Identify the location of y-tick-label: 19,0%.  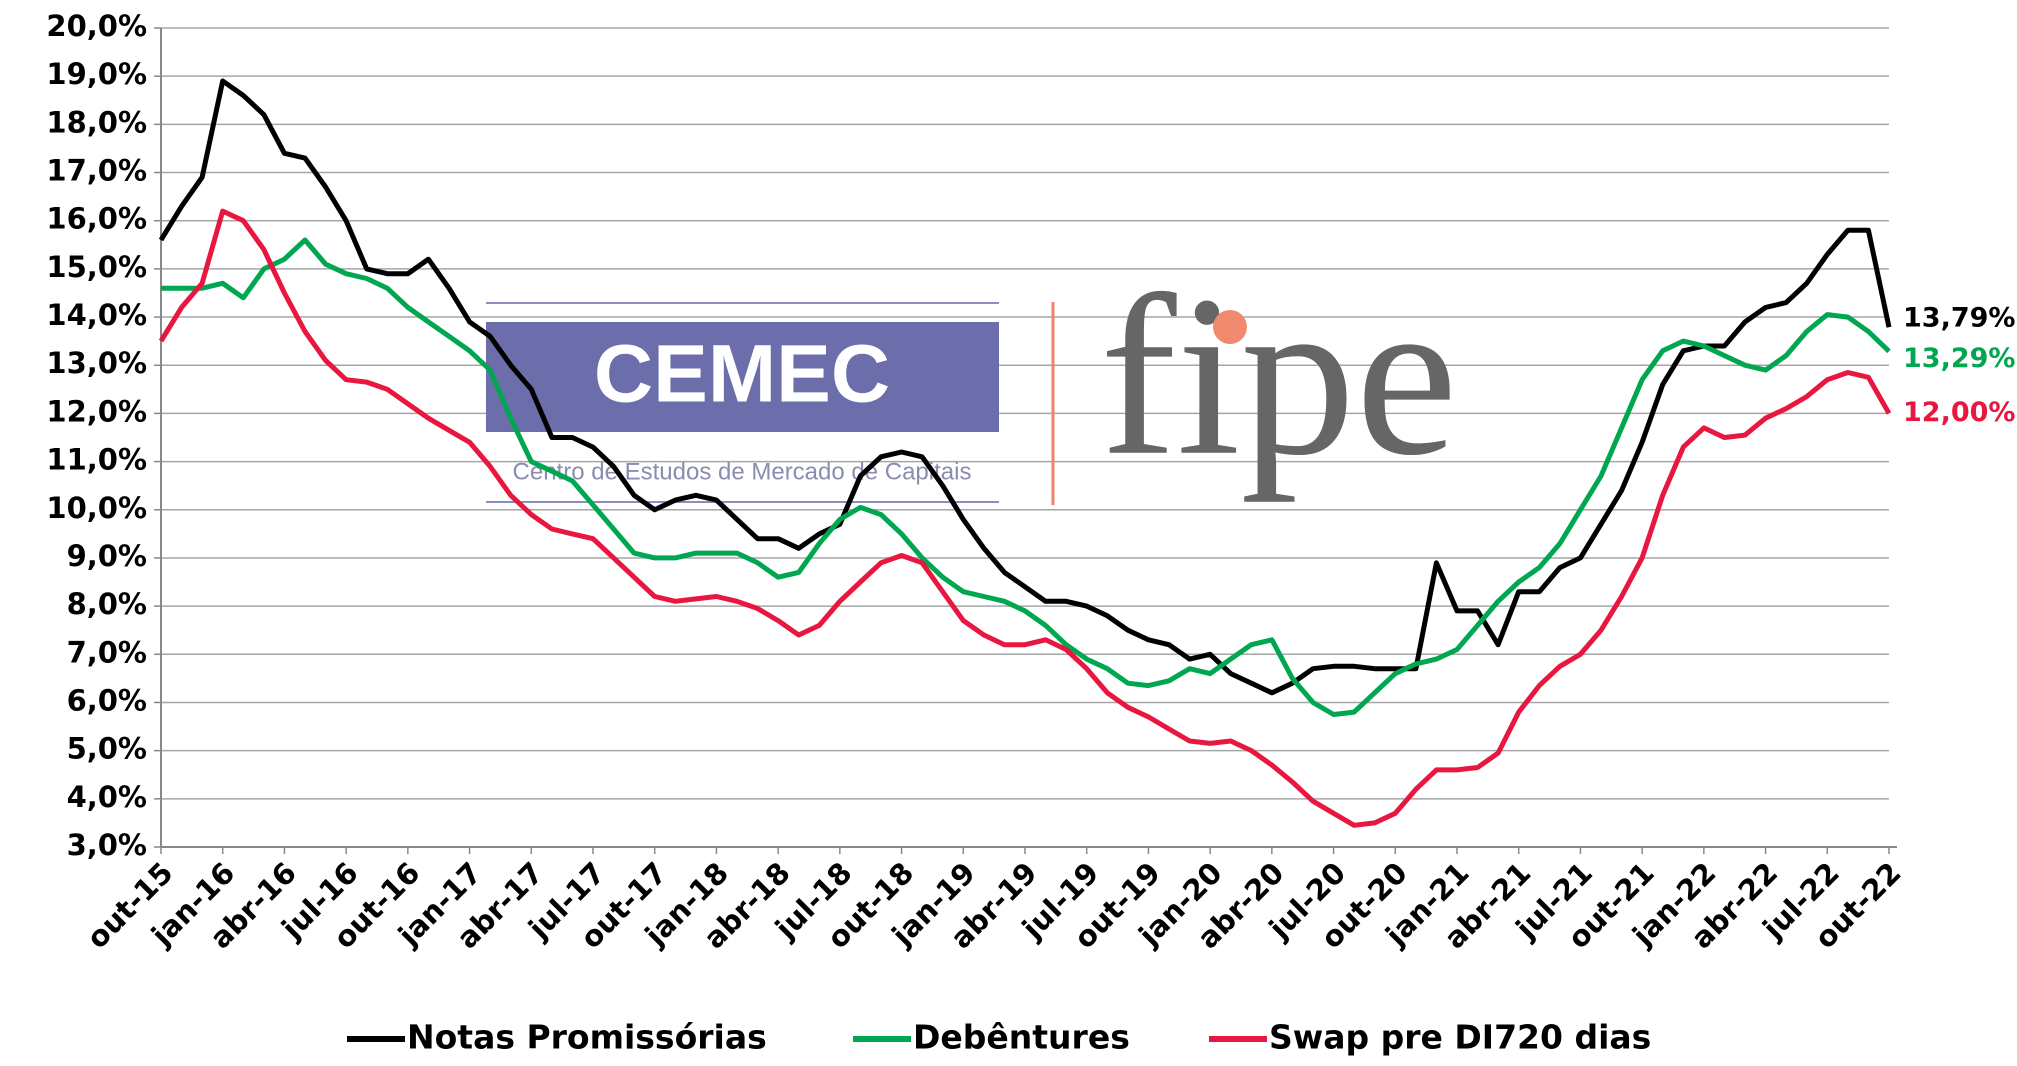
(96, 74).